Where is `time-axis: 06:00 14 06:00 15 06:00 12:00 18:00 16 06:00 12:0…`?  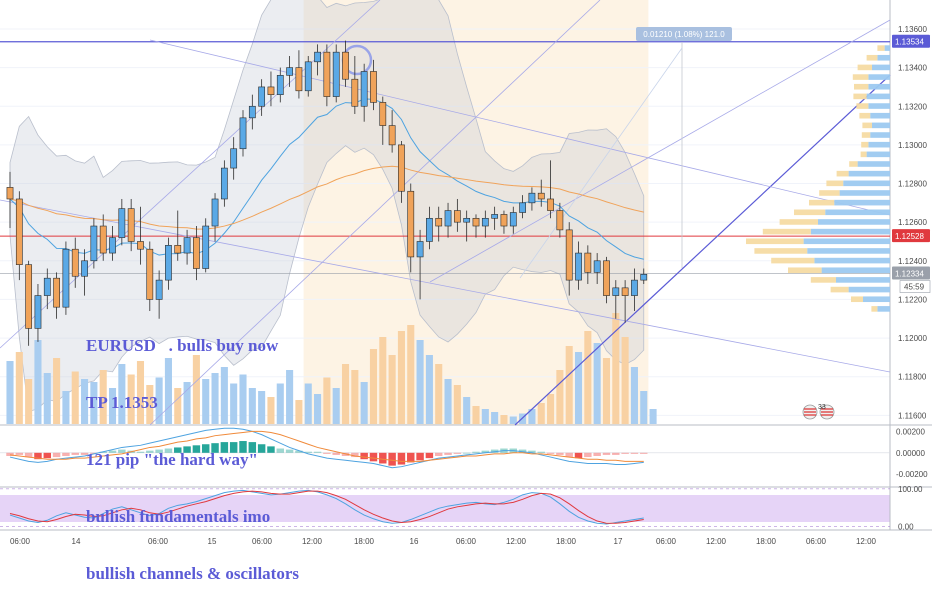
time-axis: 06:00 14 06:00 15 06:00 12:00 18:00 16 06:00 12:0… is located at coordinates (443, 541).